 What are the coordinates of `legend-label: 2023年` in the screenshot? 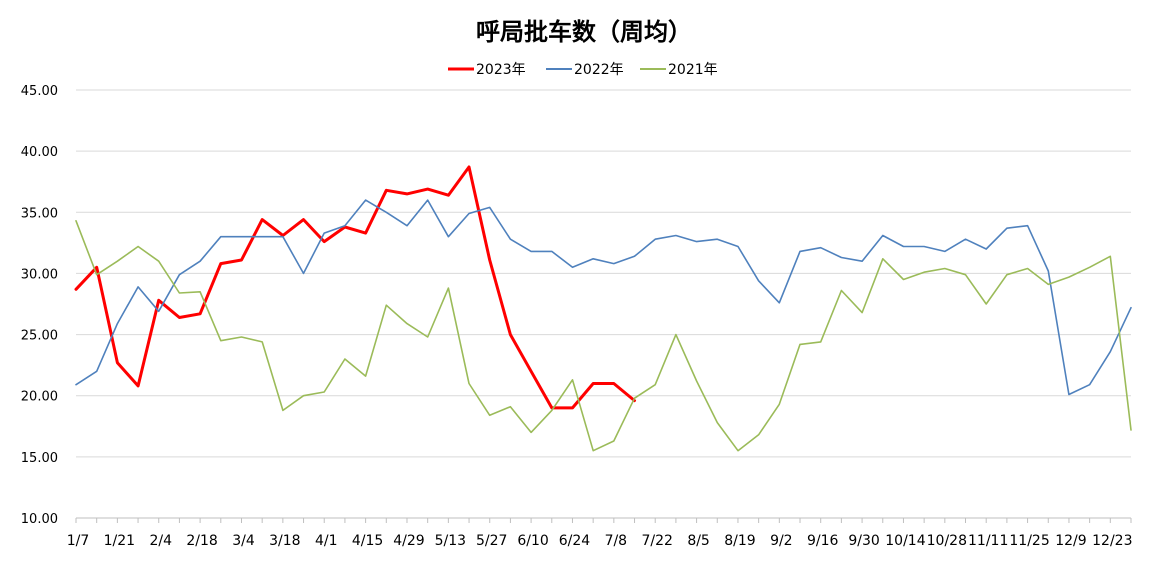 It's located at (501, 70).